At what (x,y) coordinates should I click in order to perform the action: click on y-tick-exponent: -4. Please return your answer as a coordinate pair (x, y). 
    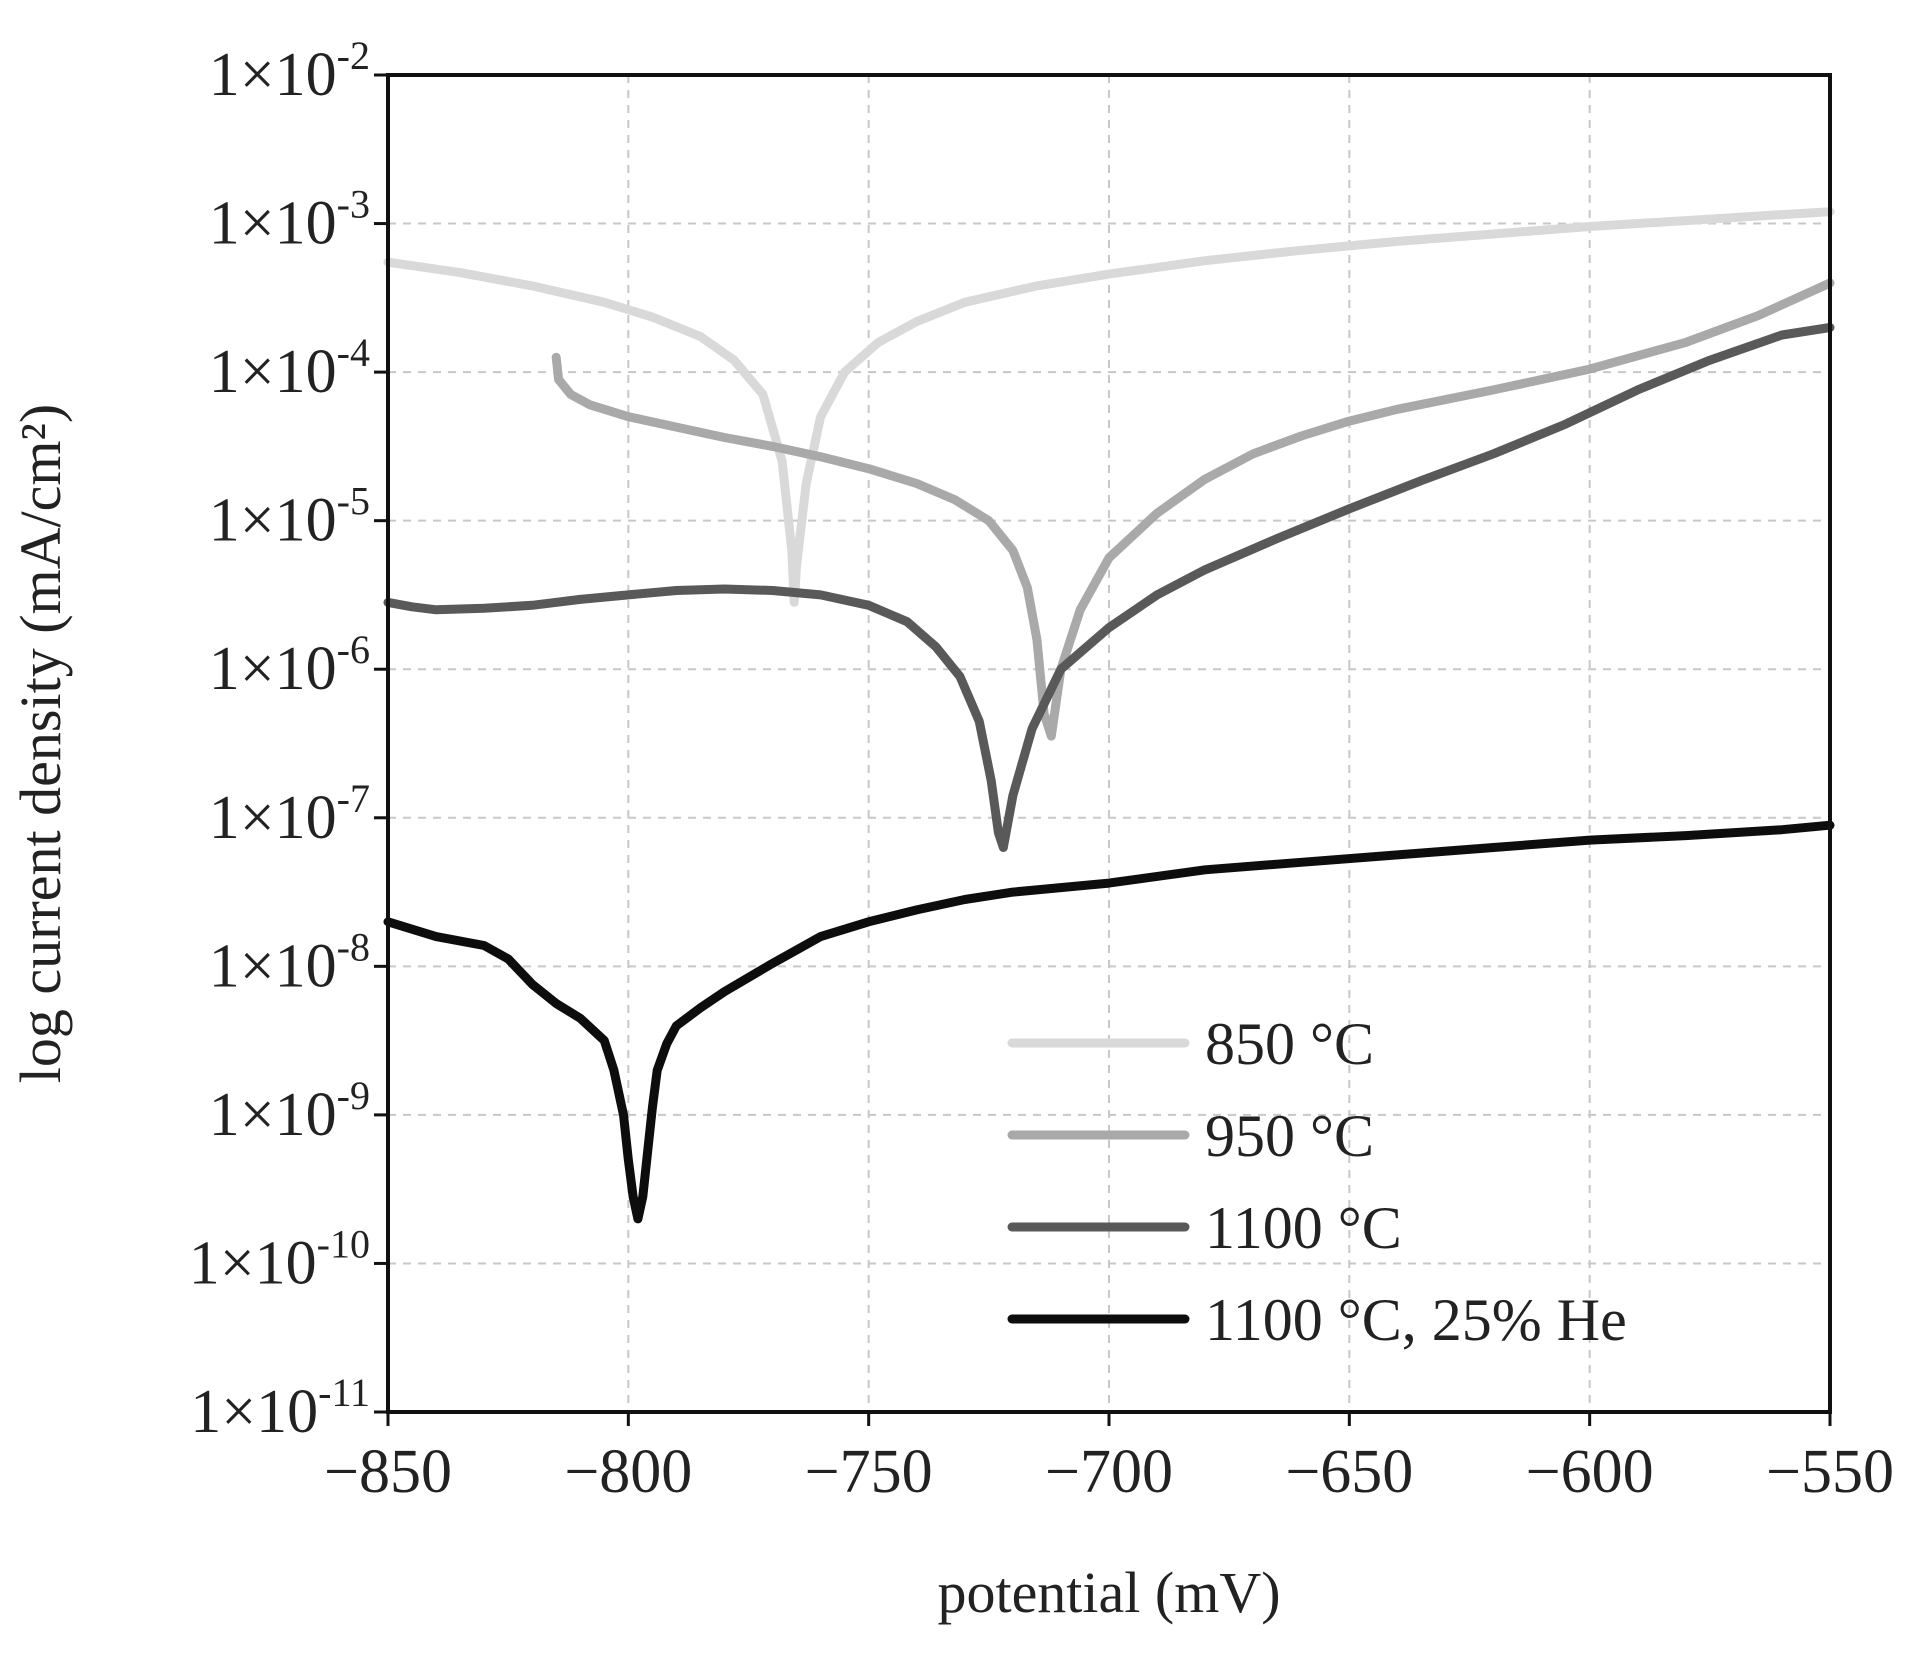
    Looking at the image, I should click on (353, 352).